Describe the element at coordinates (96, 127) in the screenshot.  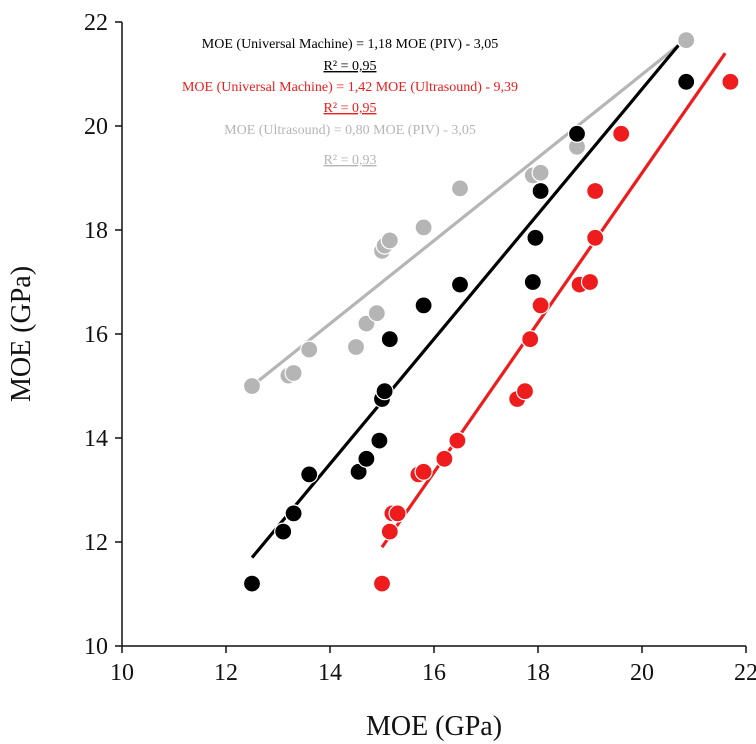
I see `y-tick-label: 20` at that location.